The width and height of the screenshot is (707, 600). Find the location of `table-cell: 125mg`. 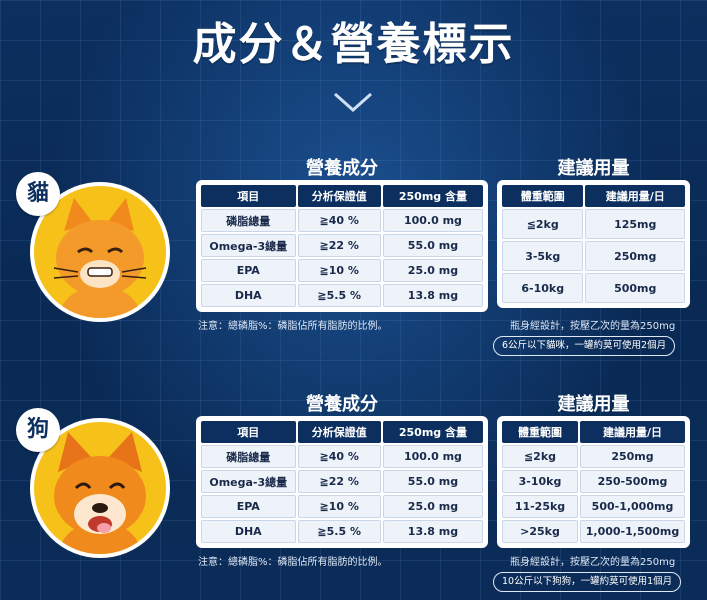

table-cell: 125mg is located at coordinates (635, 224).